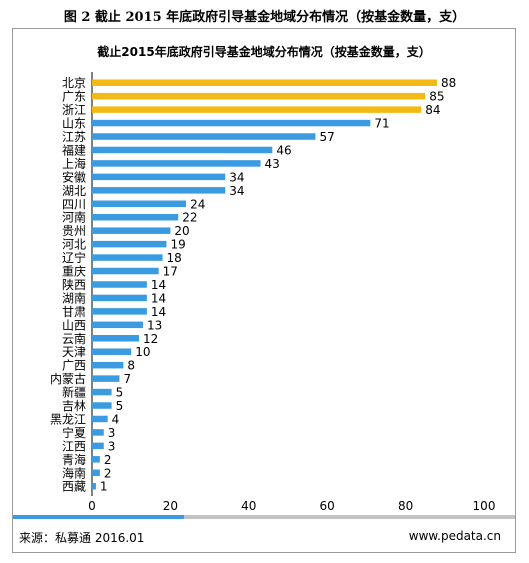 Image resolution: width=529 pixels, height=563 pixels. Describe the element at coordinates (432, 110) in the screenshot. I see `data-label: 84` at that location.